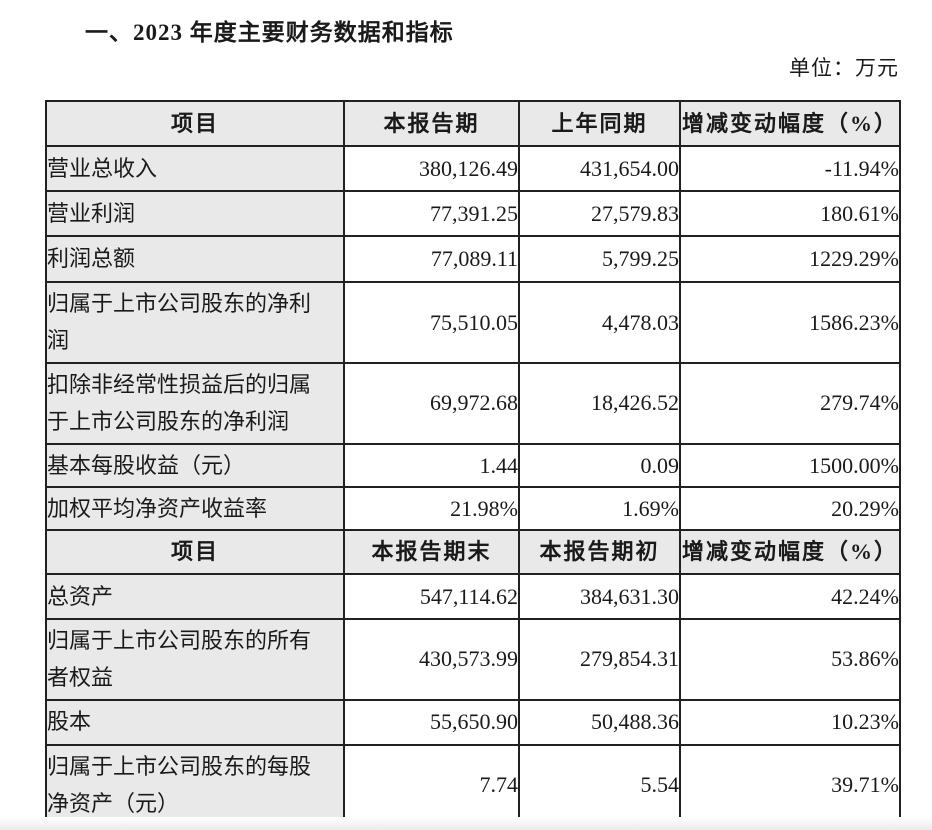 Image resolution: width=932 pixels, height=830 pixels. What do you see at coordinates (790, 168) in the screenshot?
I see `change-cell: -11.94%` at bounding box center [790, 168].